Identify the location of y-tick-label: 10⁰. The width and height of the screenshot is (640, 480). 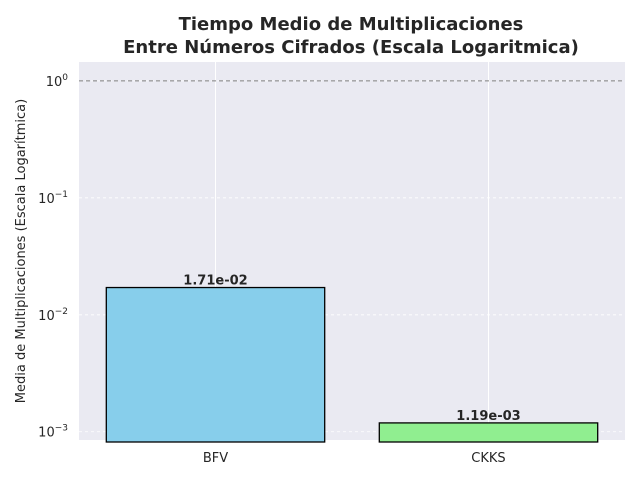
(57, 81).